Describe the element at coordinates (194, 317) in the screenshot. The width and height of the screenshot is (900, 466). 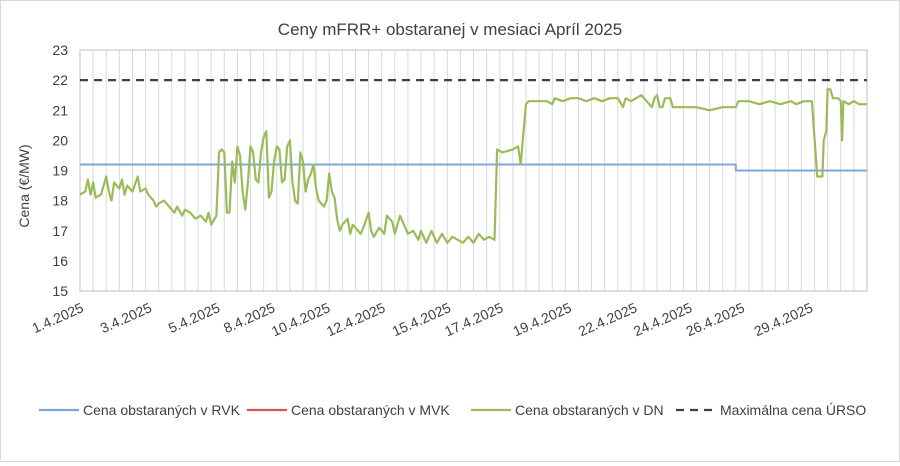
I see `x-tick-label: 5.4.2025` at that location.